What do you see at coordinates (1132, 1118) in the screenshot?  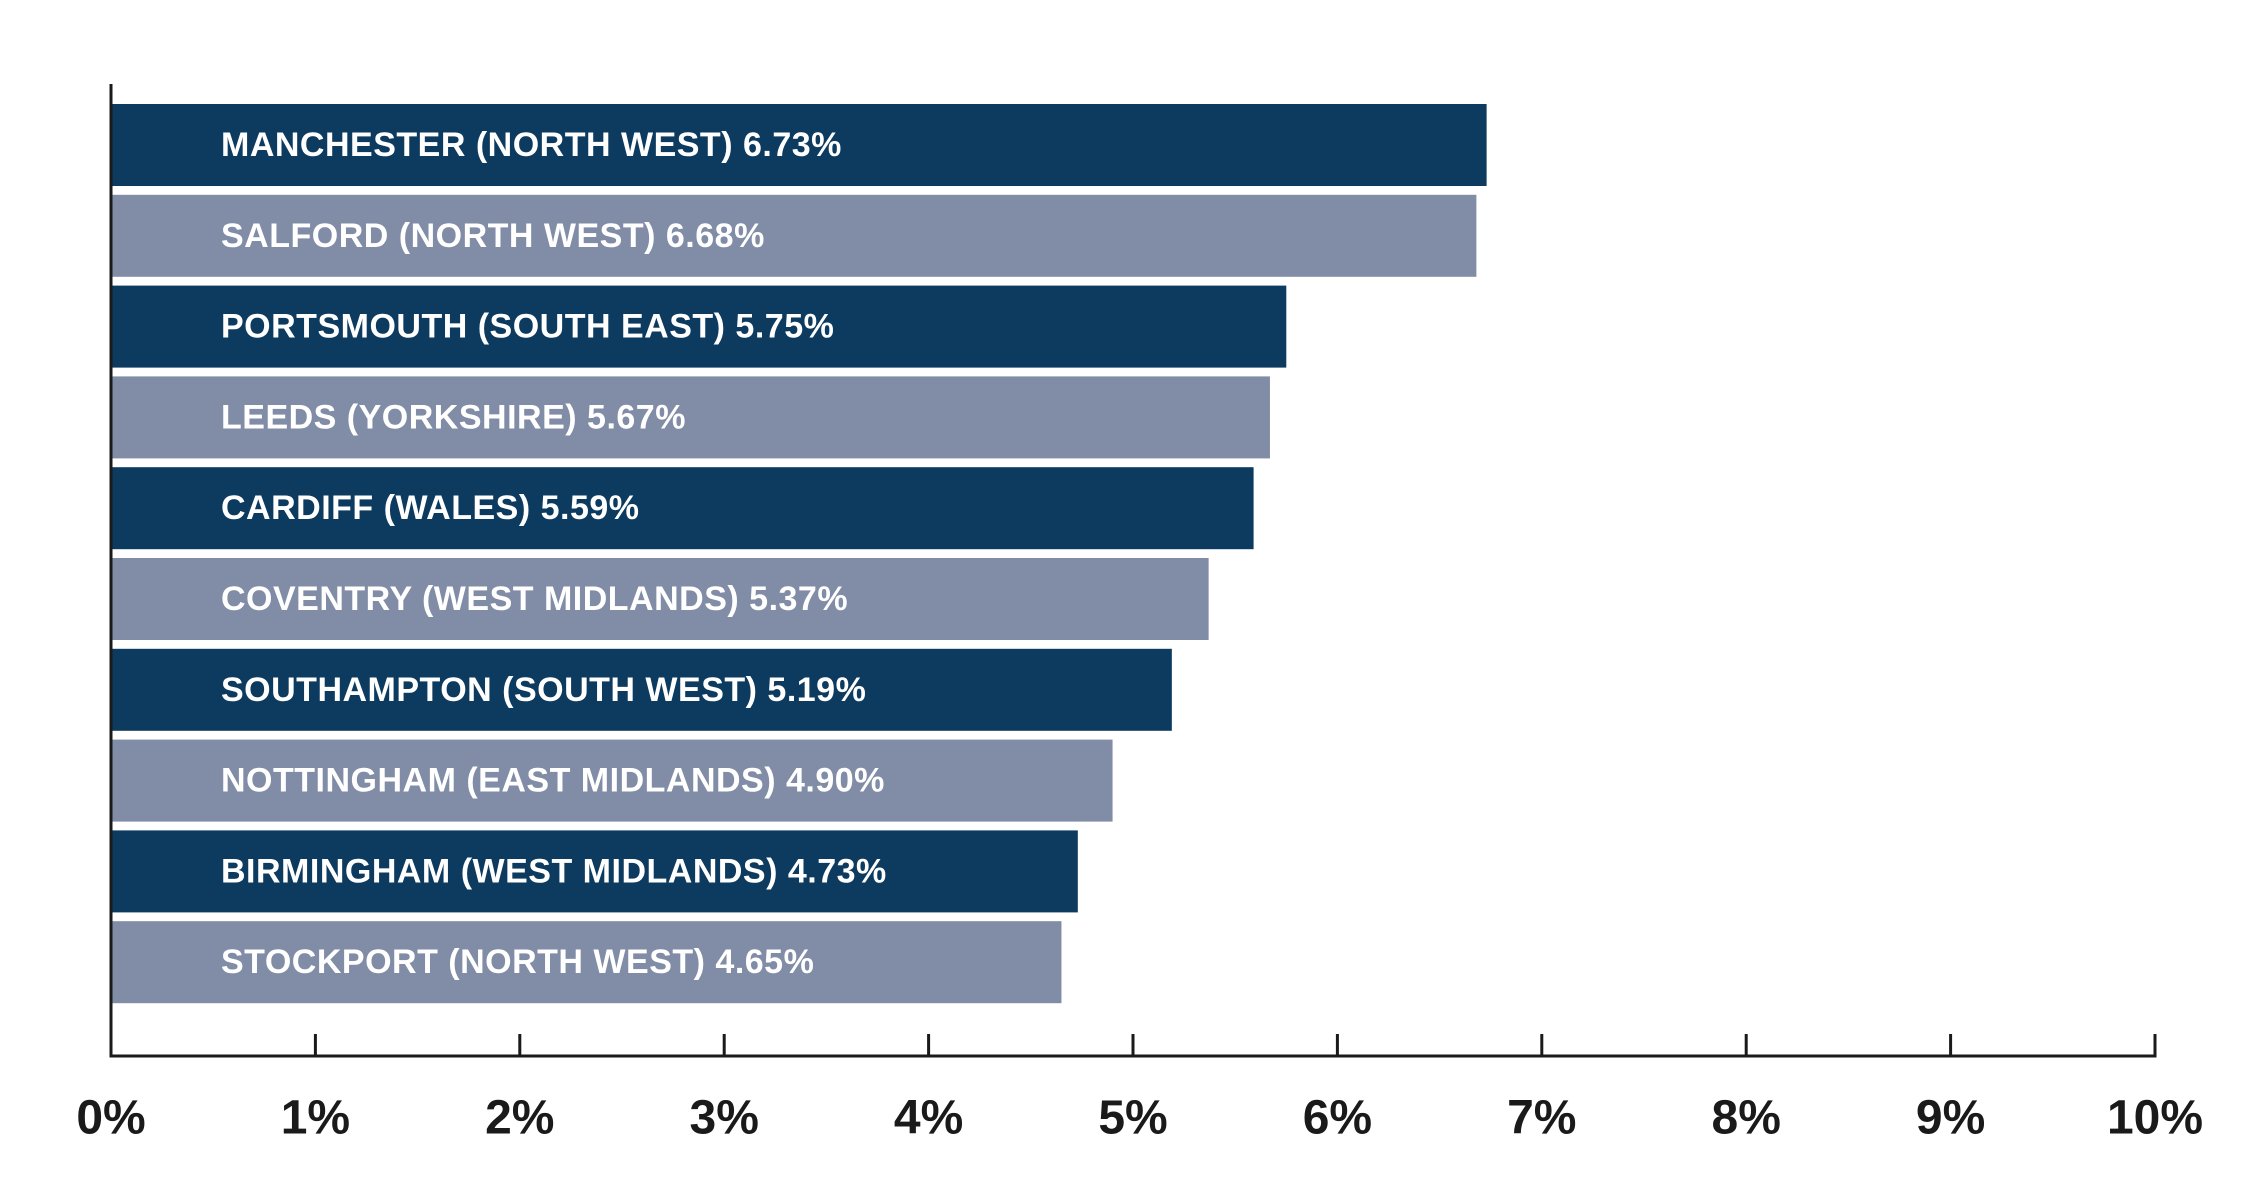 I see `x-tick-label-5: 5%` at bounding box center [1132, 1118].